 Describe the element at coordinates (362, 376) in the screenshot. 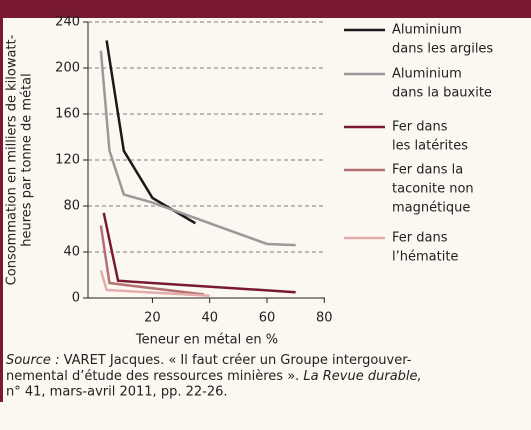

I see `source-journal: La Revue durable,` at that location.